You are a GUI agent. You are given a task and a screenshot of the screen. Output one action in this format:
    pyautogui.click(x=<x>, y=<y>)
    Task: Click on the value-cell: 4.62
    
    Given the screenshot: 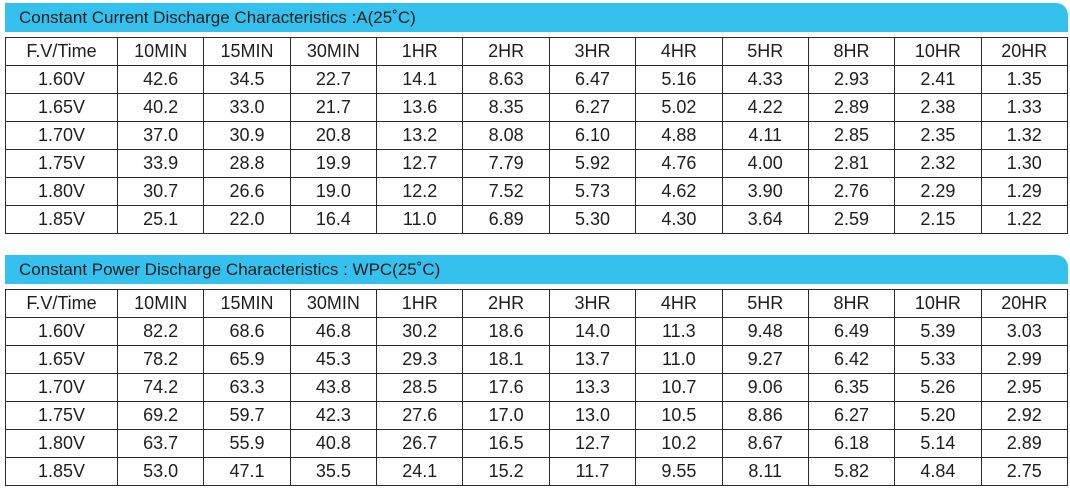 What is the action you would take?
    pyautogui.click(x=679, y=191)
    